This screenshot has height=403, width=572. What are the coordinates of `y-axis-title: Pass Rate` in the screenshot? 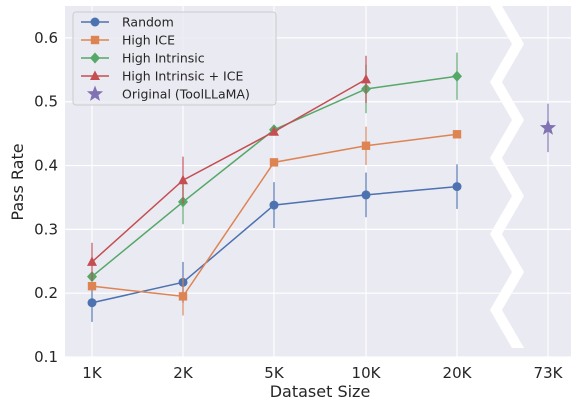 It's located at (17, 181).